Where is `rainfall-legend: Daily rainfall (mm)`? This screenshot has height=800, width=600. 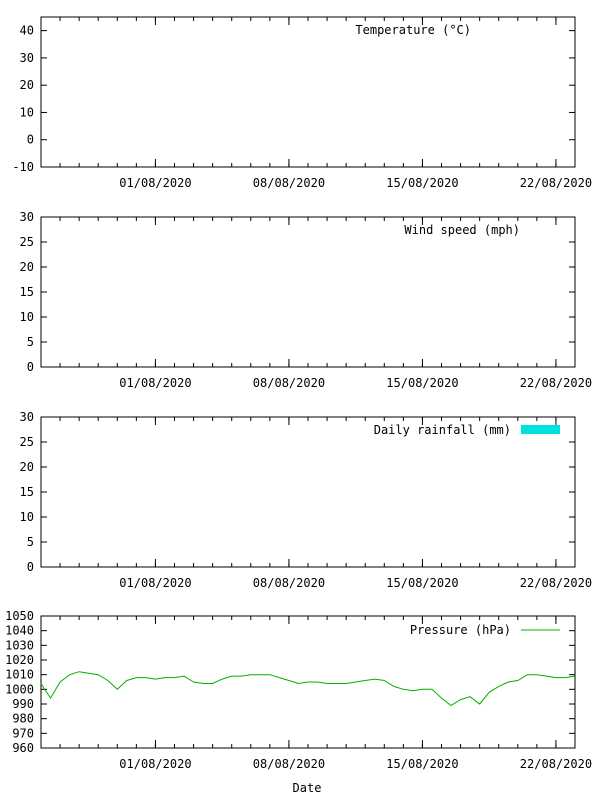
rainfall-legend: Daily rainfall (mm) is located at coordinates (442, 430).